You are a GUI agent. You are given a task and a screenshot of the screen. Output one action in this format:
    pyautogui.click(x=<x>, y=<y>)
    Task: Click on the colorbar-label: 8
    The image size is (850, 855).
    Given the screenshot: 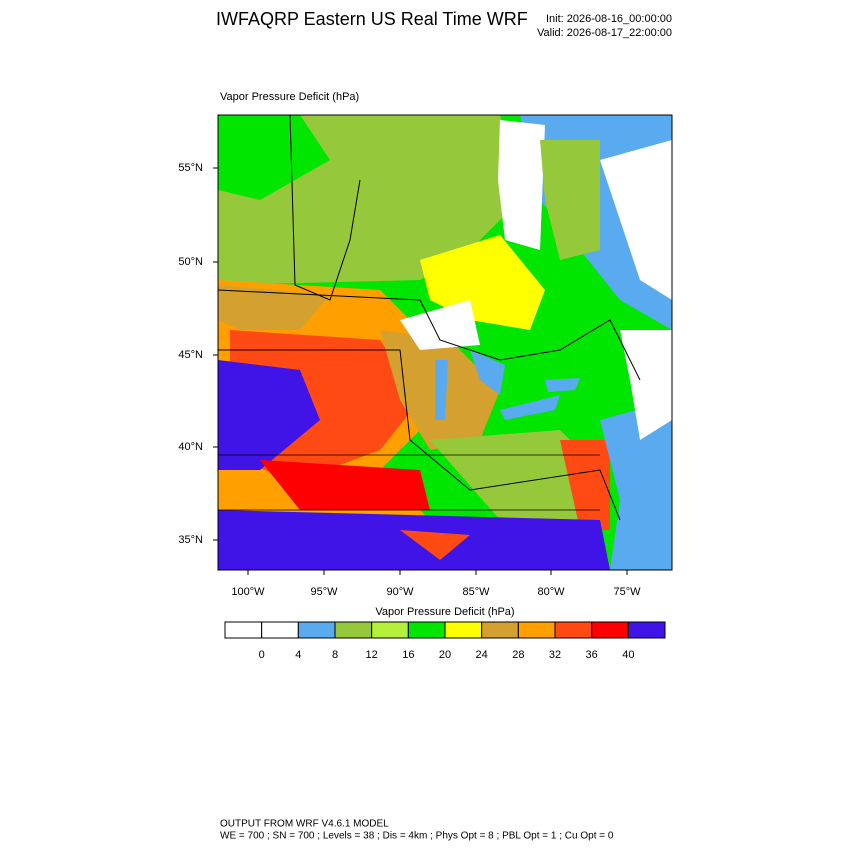 What is the action you would take?
    pyautogui.click(x=335, y=655)
    